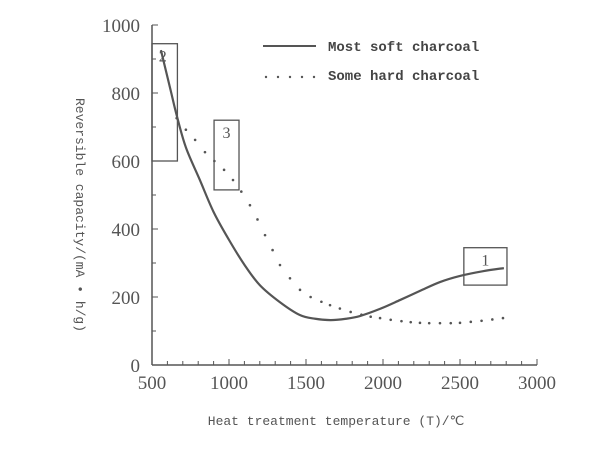 This screenshot has width=600, height=450. What do you see at coordinates (403, 48) in the screenshot?
I see `legend-label-most-soft-charcoal: Most soft charcoal` at bounding box center [403, 48].